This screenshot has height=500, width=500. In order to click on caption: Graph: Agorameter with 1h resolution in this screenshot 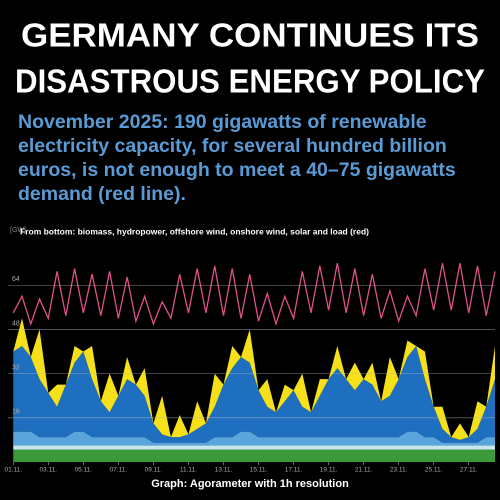, I will do `click(250, 484)`.